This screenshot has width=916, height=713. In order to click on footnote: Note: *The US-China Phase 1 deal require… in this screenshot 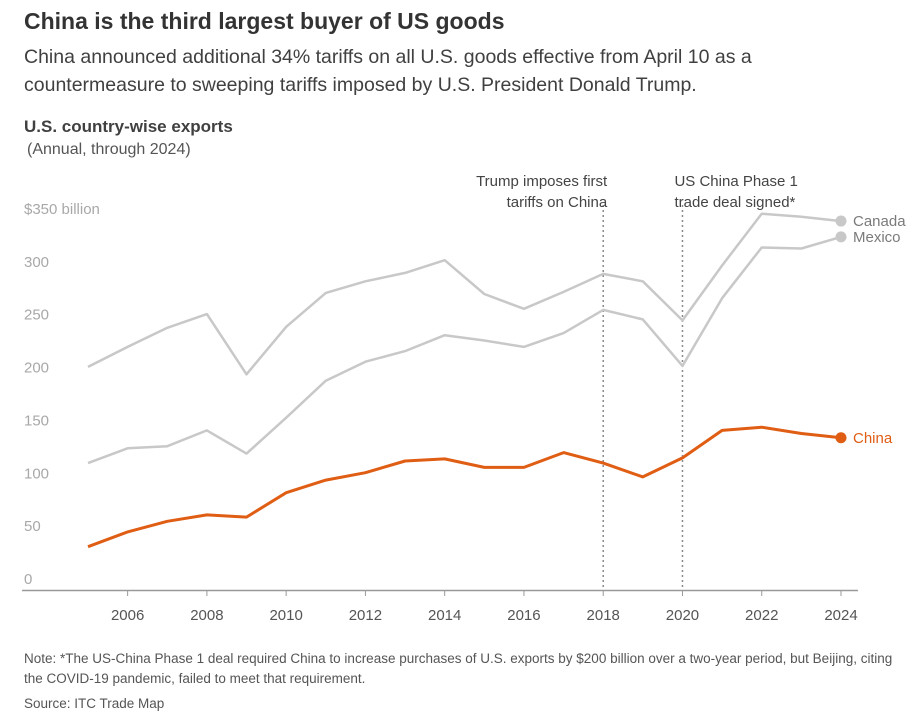, I will do `click(458, 668)`.